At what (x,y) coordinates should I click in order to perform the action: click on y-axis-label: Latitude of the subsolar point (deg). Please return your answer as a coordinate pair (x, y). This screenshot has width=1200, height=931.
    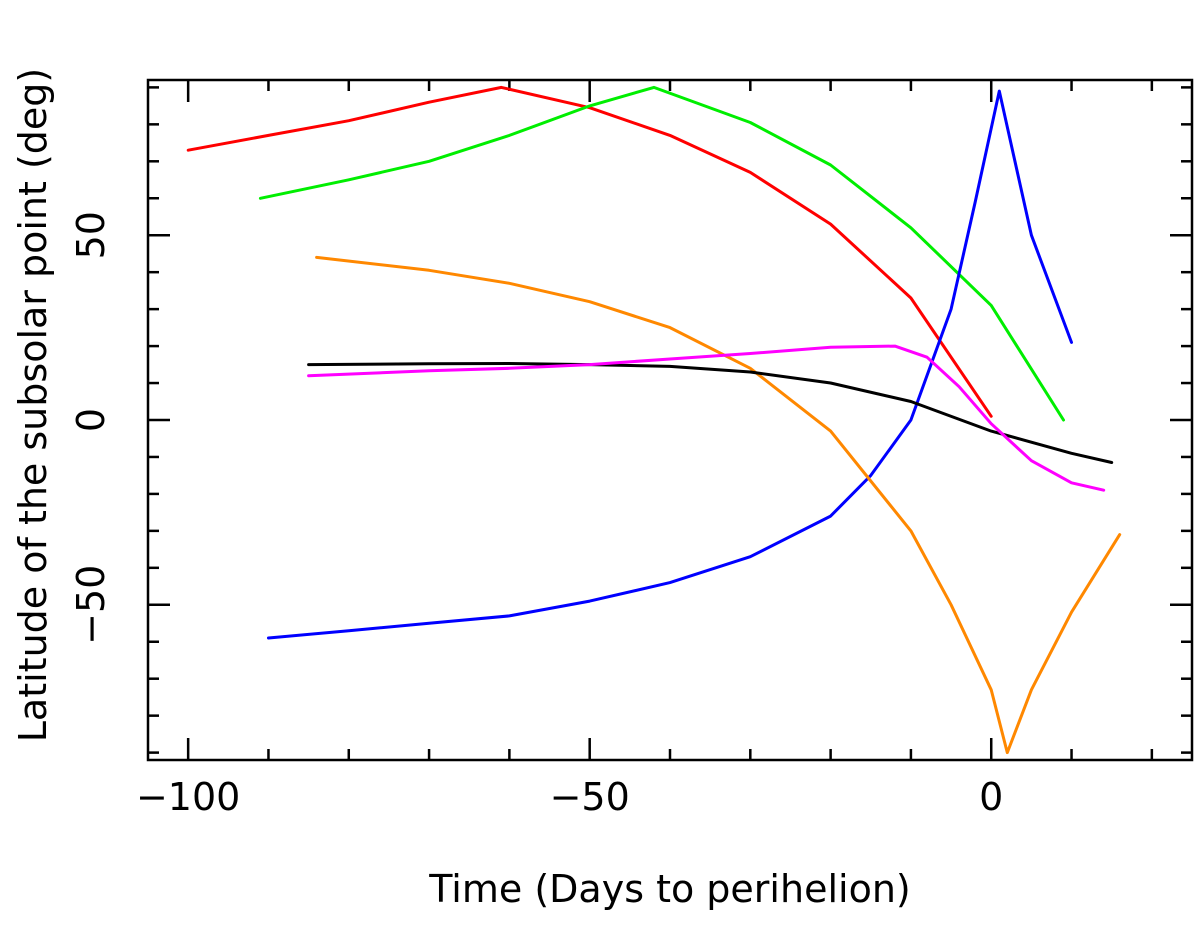
    Looking at the image, I should click on (33, 405).